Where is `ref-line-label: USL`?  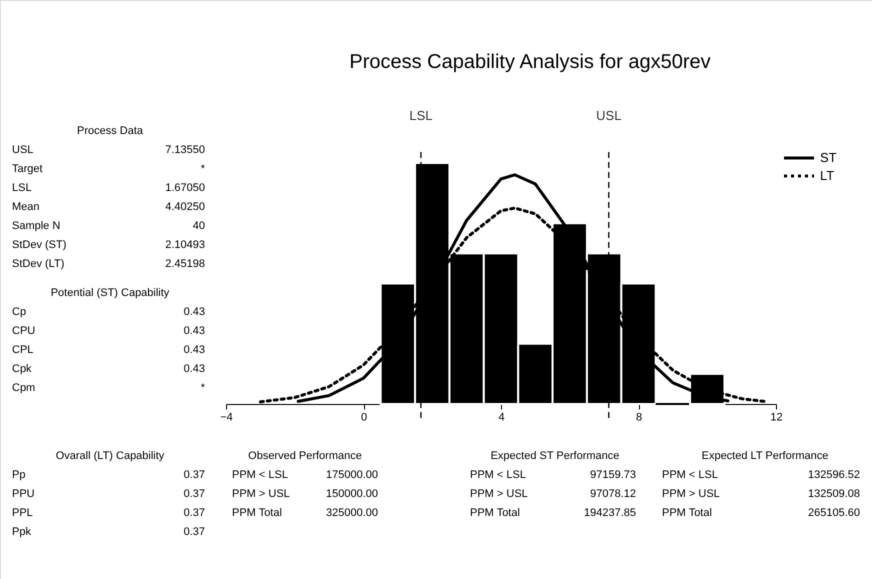 ref-line-label: USL is located at coordinates (609, 115).